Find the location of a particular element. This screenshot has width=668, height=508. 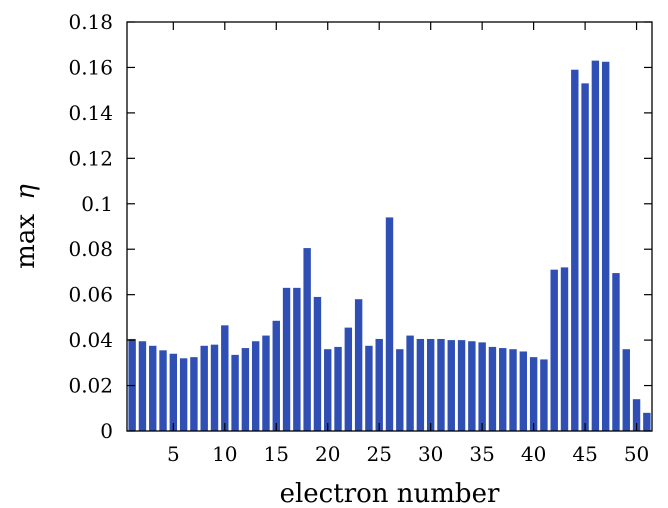

x-tick-label: 15 is located at coordinates (276, 454).